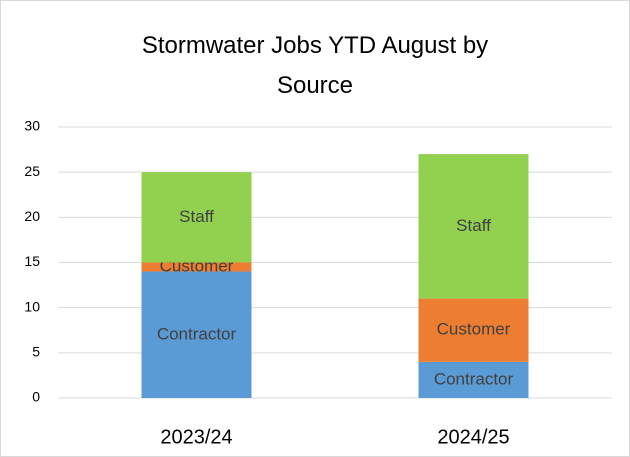  What do you see at coordinates (473, 437) in the screenshot?
I see `x-tick-label: 2024/25` at bounding box center [473, 437].